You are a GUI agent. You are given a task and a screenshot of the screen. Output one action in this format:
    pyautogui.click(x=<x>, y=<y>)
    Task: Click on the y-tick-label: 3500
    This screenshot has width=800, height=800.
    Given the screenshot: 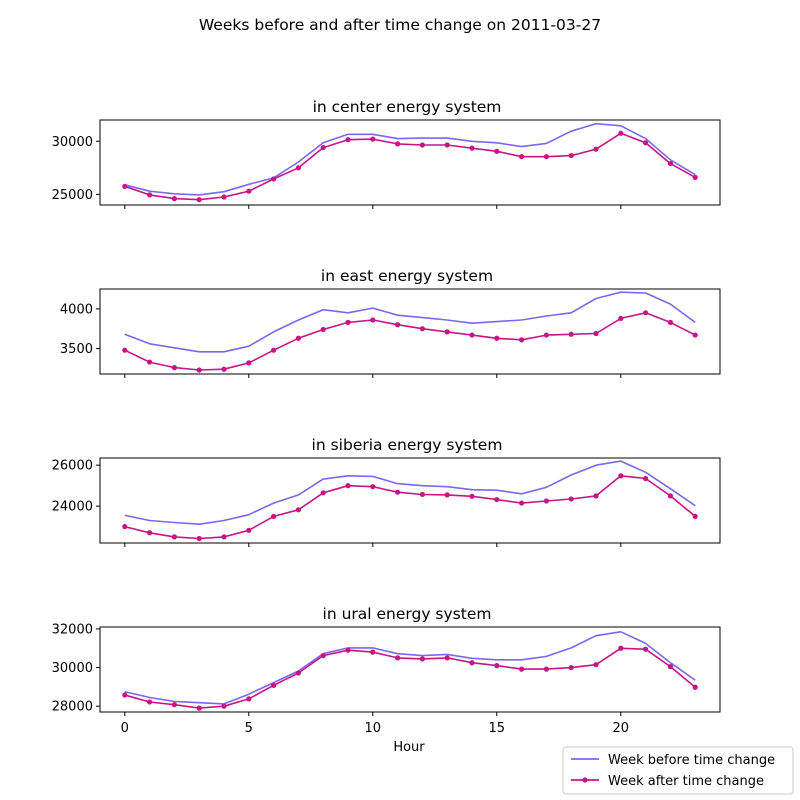 What is the action you would take?
    pyautogui.click(x=76, y=349)
    